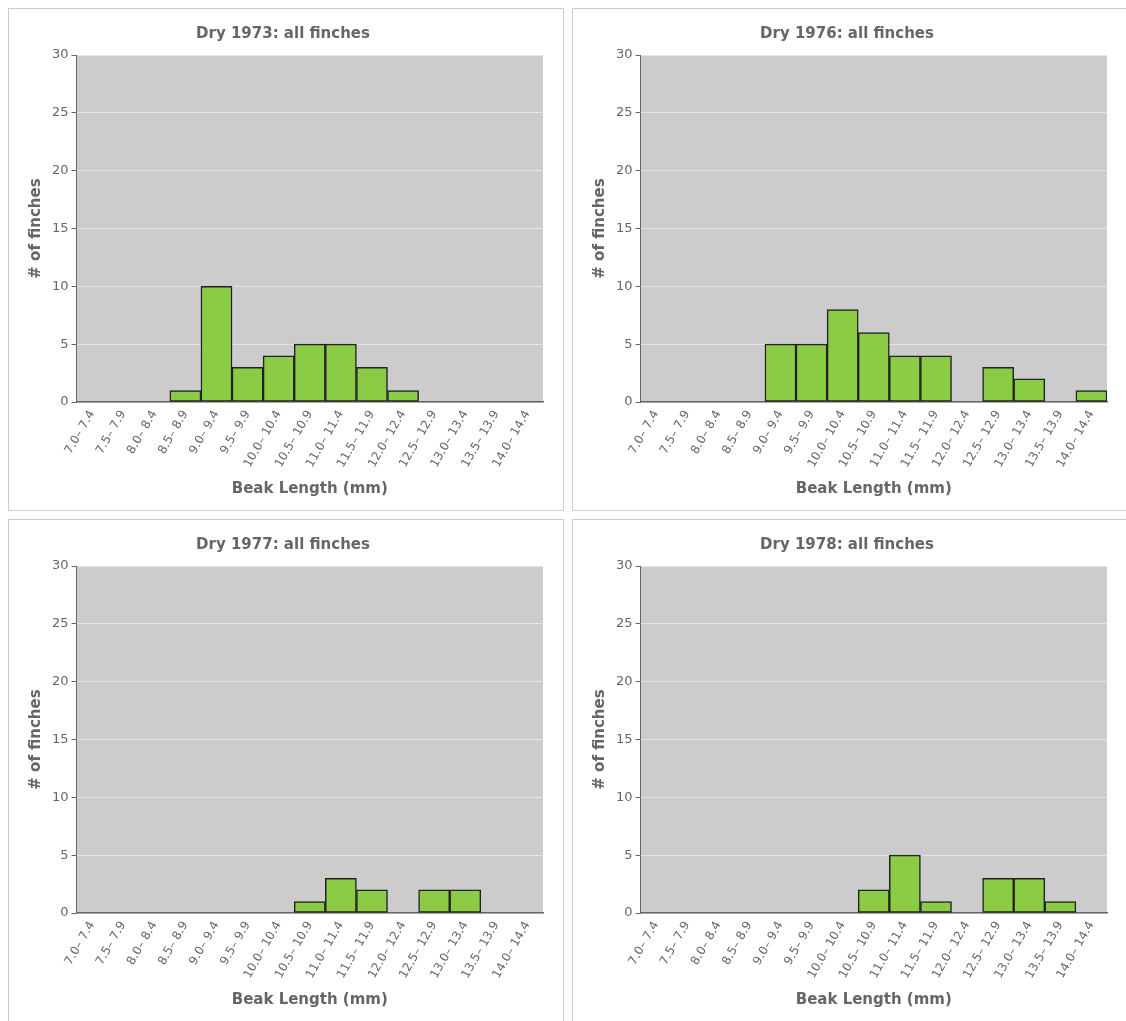 The height and width of the screenshot is (1021, 1126). What do you see at coordinates (283, 543) in the screenshot?
I see `chart-title: Dry 1977: all finches` at bounding box center [283, 543].